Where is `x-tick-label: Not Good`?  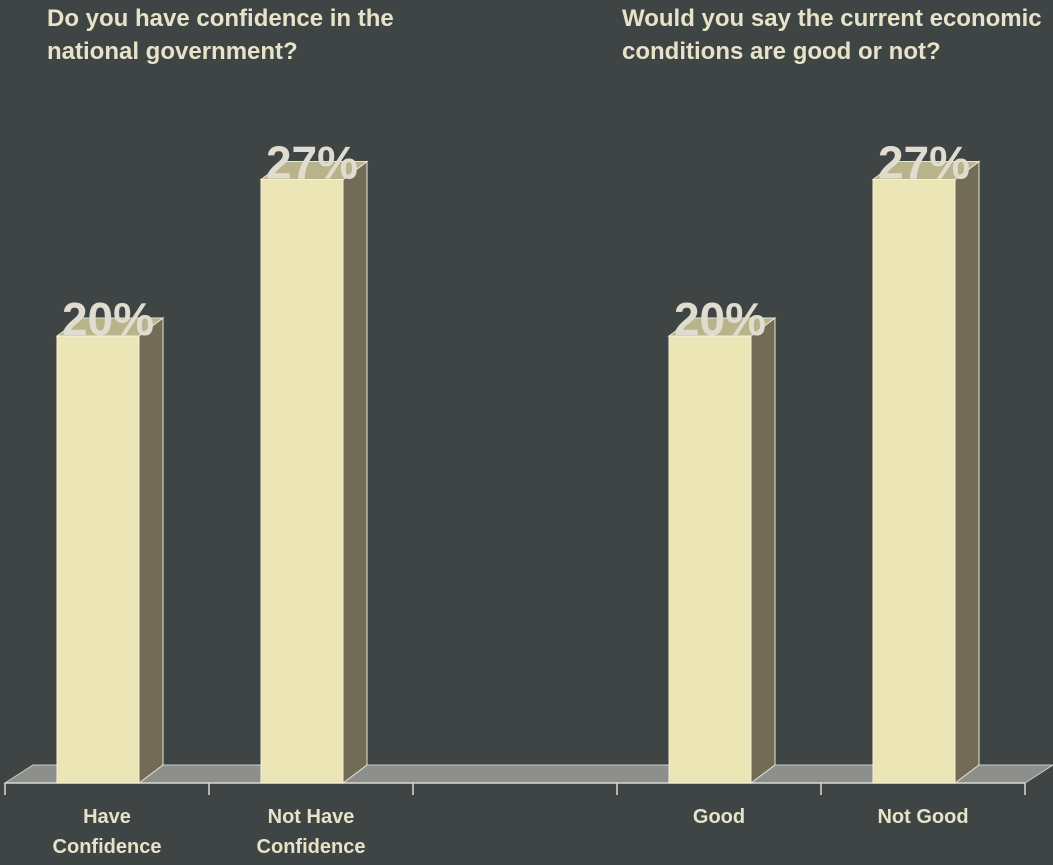
x-tick-label: Not Good is located at coordinates (922, 817).